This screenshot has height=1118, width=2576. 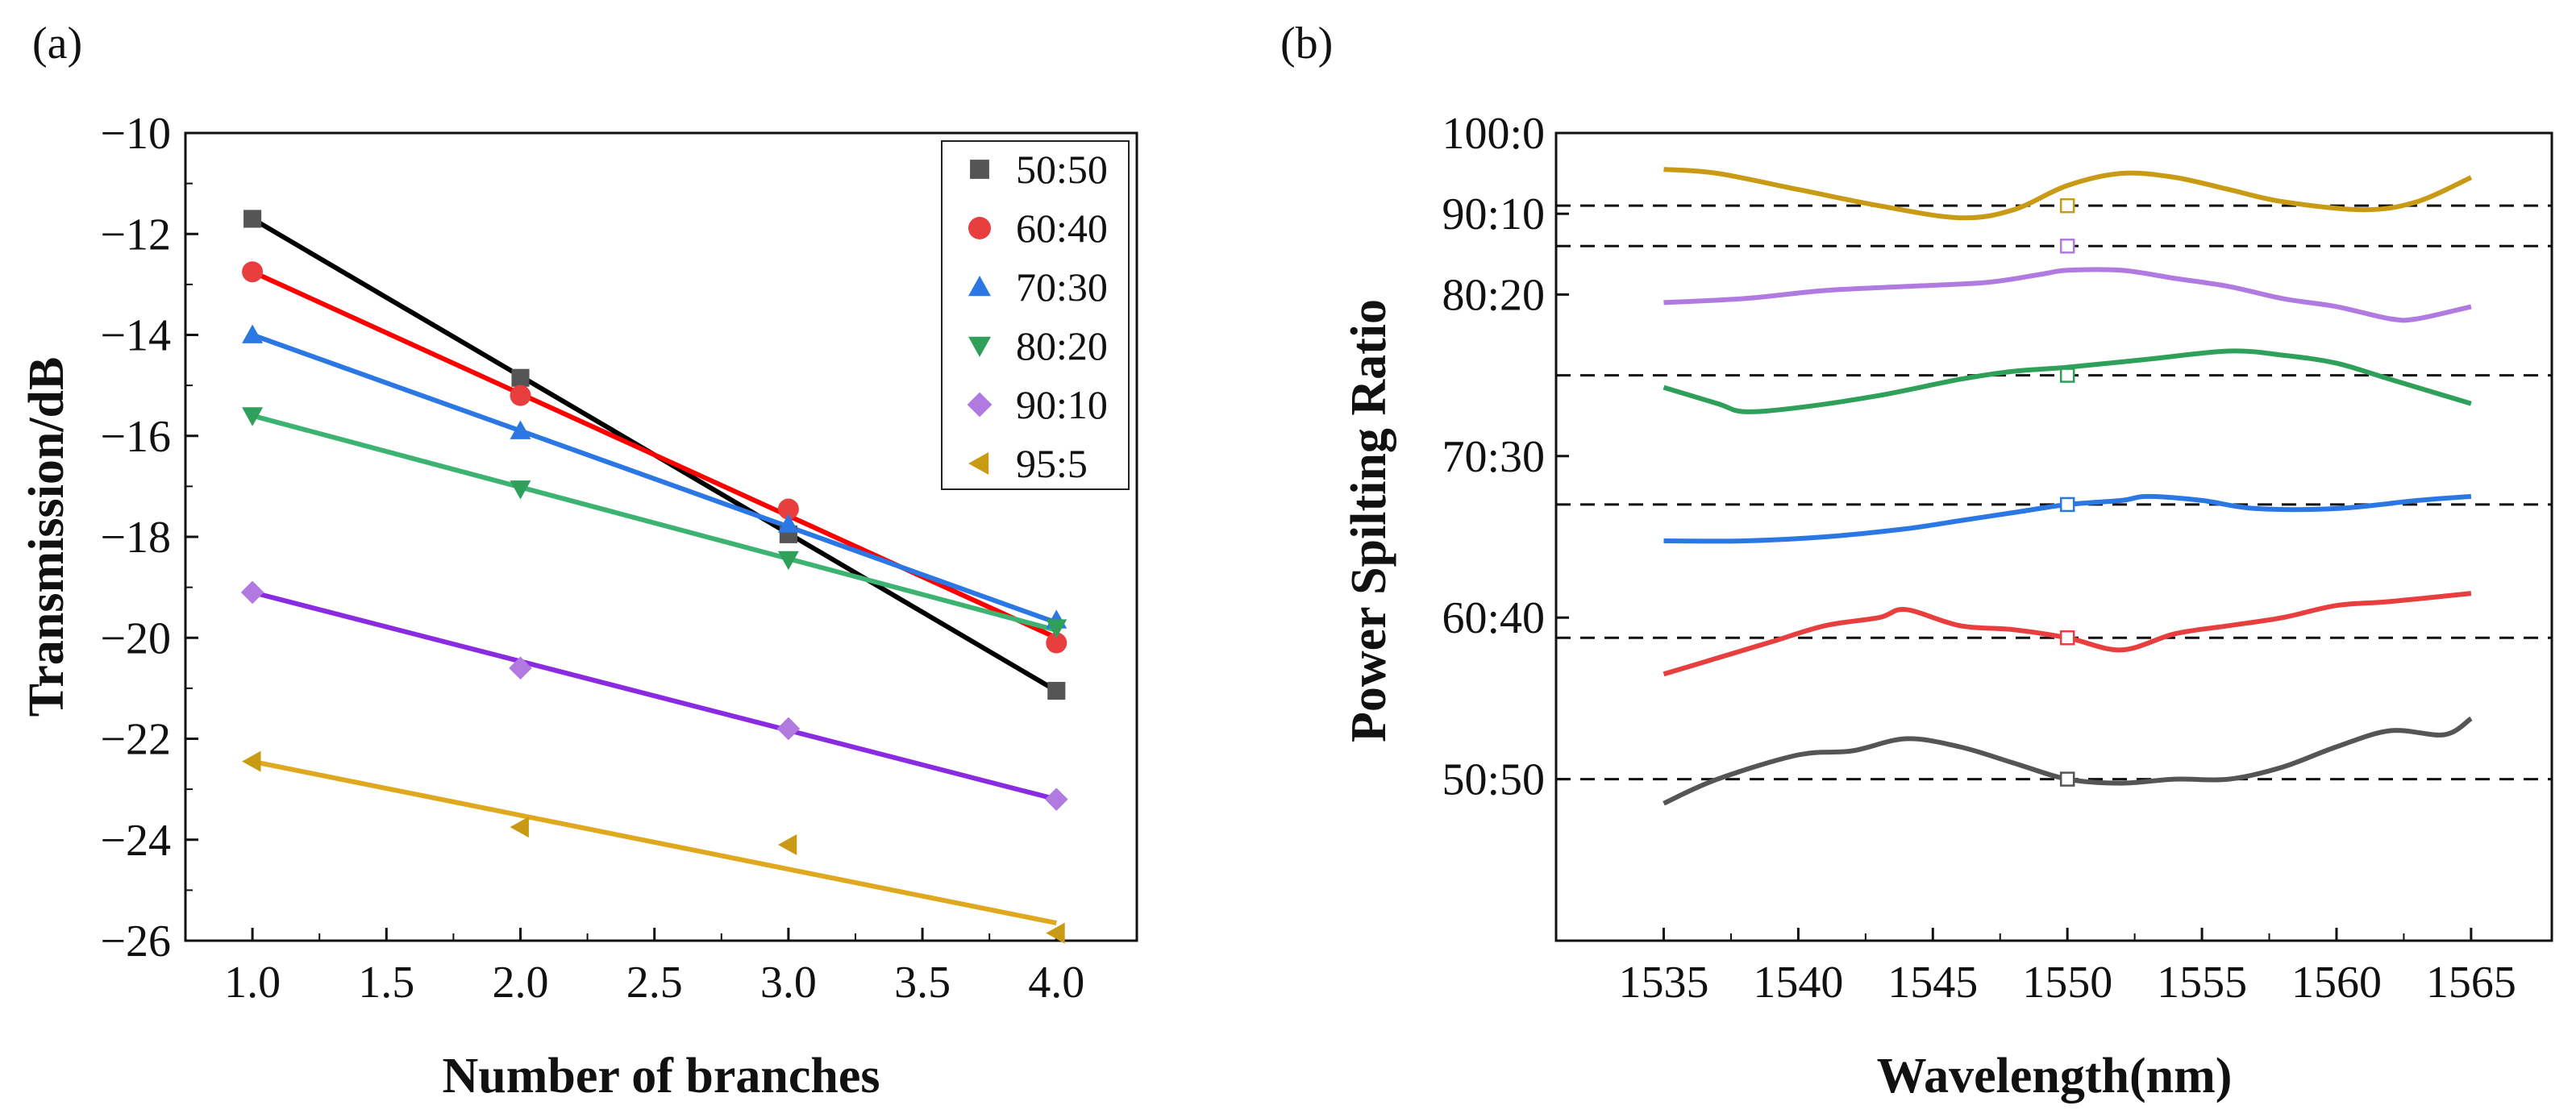 I want to click on legend-label: 80:20, so click(x=1062, y=345).